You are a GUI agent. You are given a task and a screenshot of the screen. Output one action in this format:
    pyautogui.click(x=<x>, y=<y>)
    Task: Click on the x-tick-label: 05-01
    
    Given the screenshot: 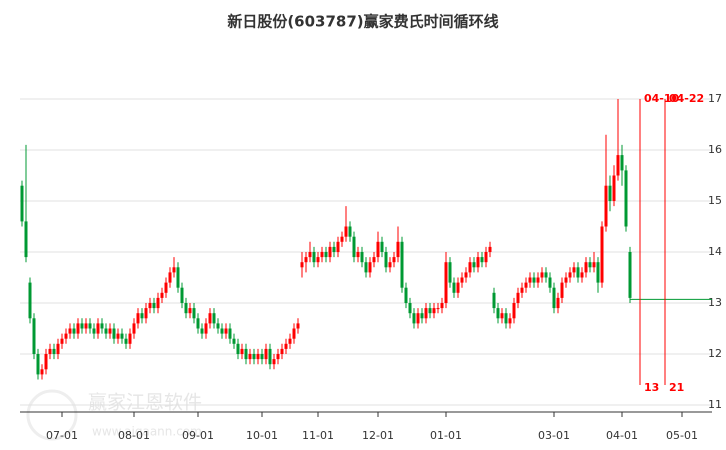 What is the action you would take?
    pyautogui.click(x=682, y=435)
    